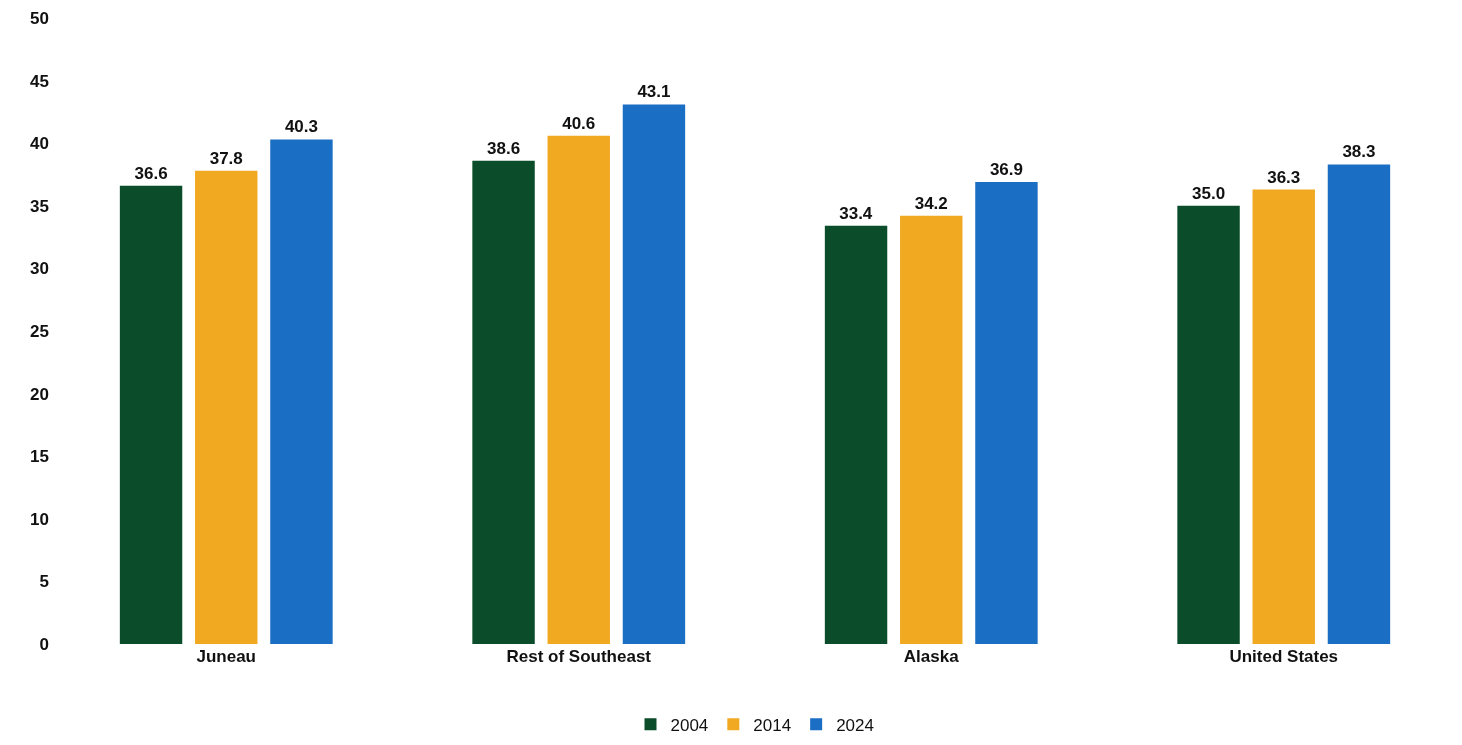  I want to click on data-label: 36.6, so click(151, 173).